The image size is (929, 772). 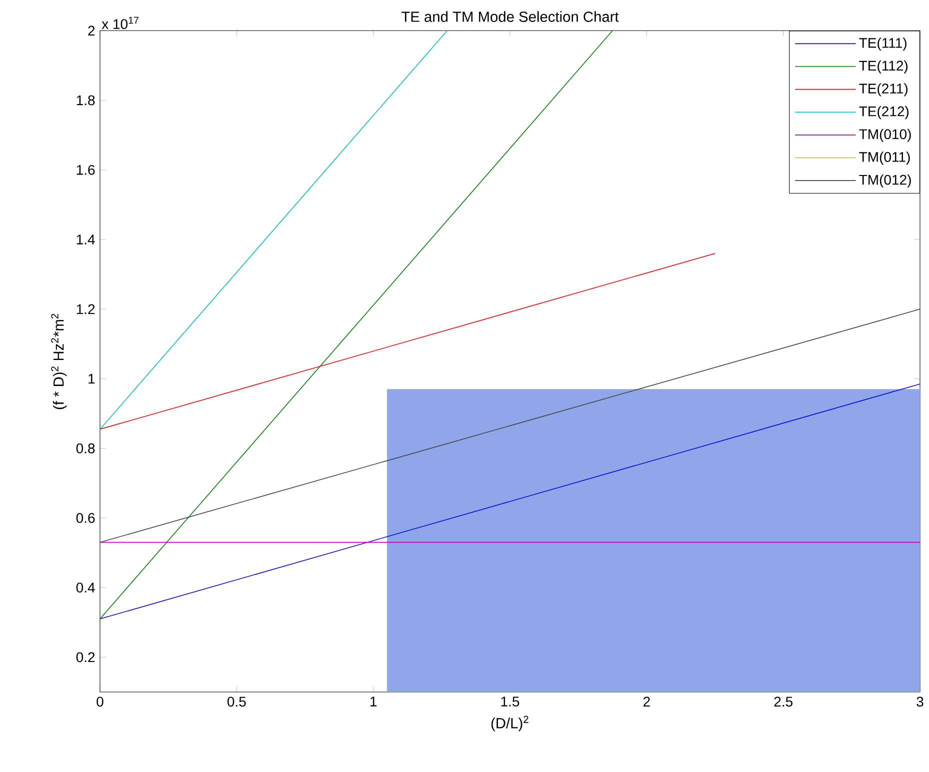 What do you see at coordinates (85, 100) in the screenshot?
I see `y-tick-label: 1.8` at bounding box center [85, 100].